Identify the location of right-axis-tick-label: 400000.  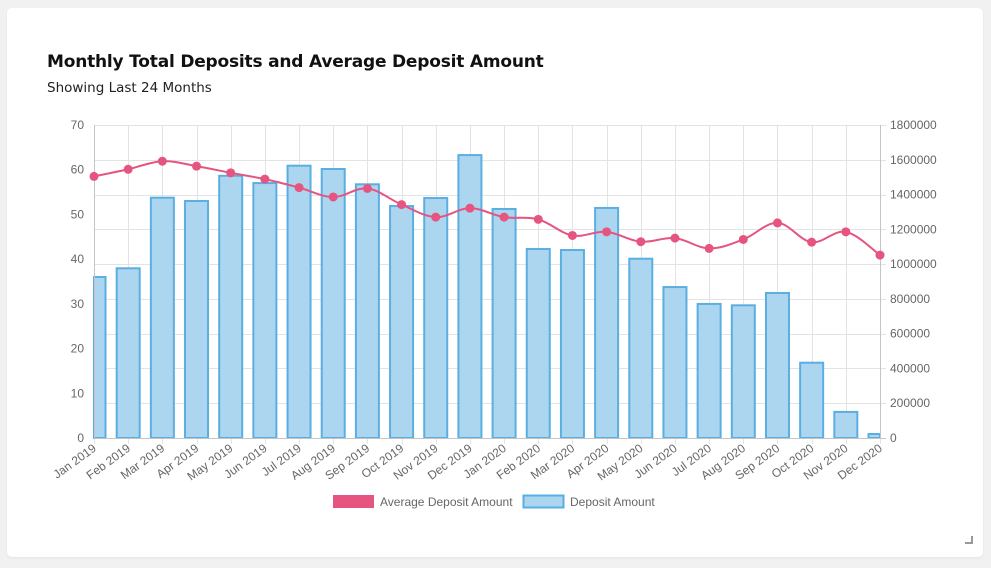
(910, 368).